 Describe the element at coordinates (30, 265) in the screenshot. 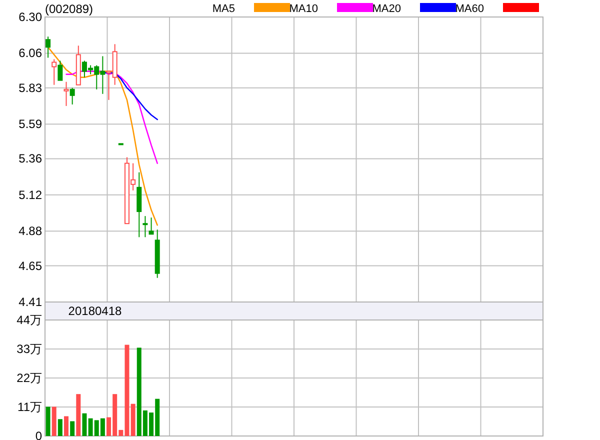

I see `y-tick-label: 4.65` at that location.